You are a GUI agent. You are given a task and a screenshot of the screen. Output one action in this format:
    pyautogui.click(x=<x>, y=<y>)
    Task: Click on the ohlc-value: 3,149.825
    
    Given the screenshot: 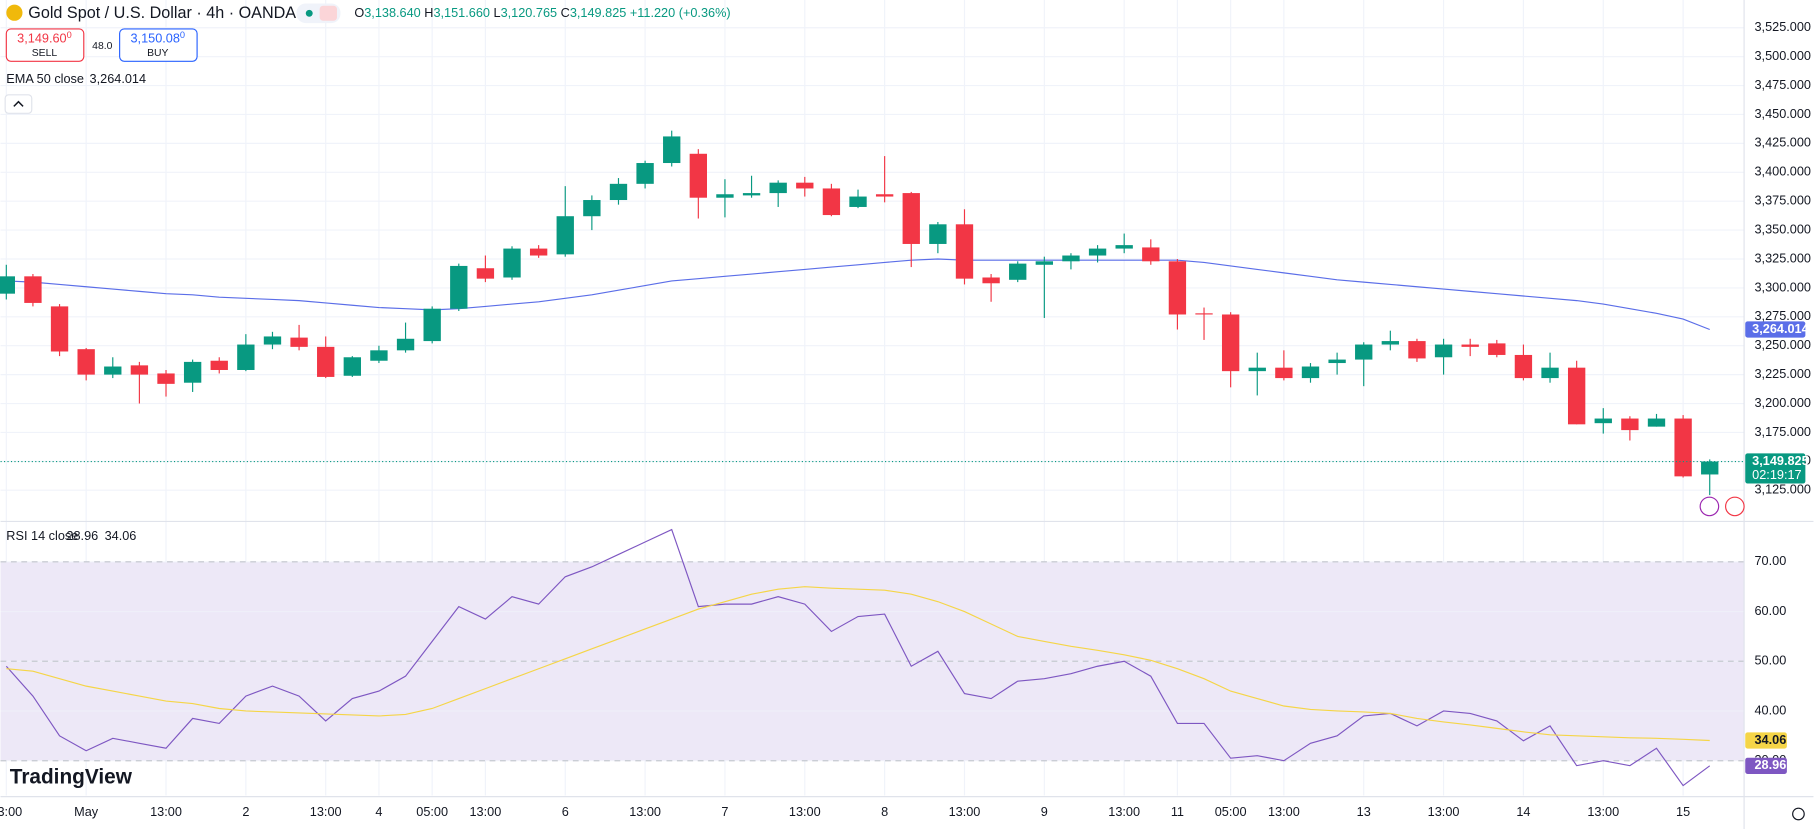 What is the action you would take?
    pyautogui.click(x=598, y=12)
    